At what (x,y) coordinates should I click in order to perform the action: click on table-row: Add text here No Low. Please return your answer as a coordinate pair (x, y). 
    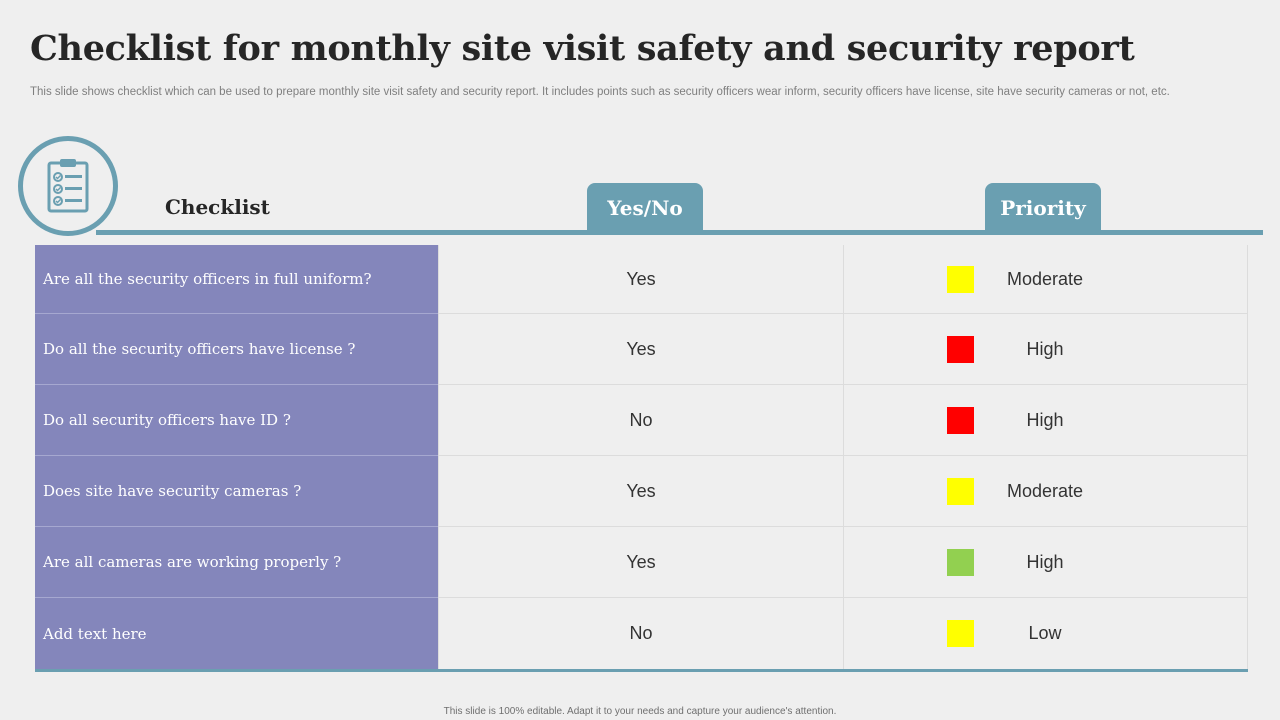
    Looking at the image, I should click on (641, 633).